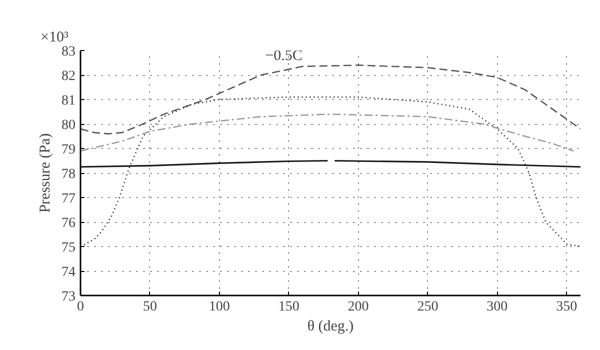 Image resolution: width=600 pixels, height=350 pixels. Describe the element at coordinates (567, 307) in the screenshot. I see `x-tick-label: 350` at that location.